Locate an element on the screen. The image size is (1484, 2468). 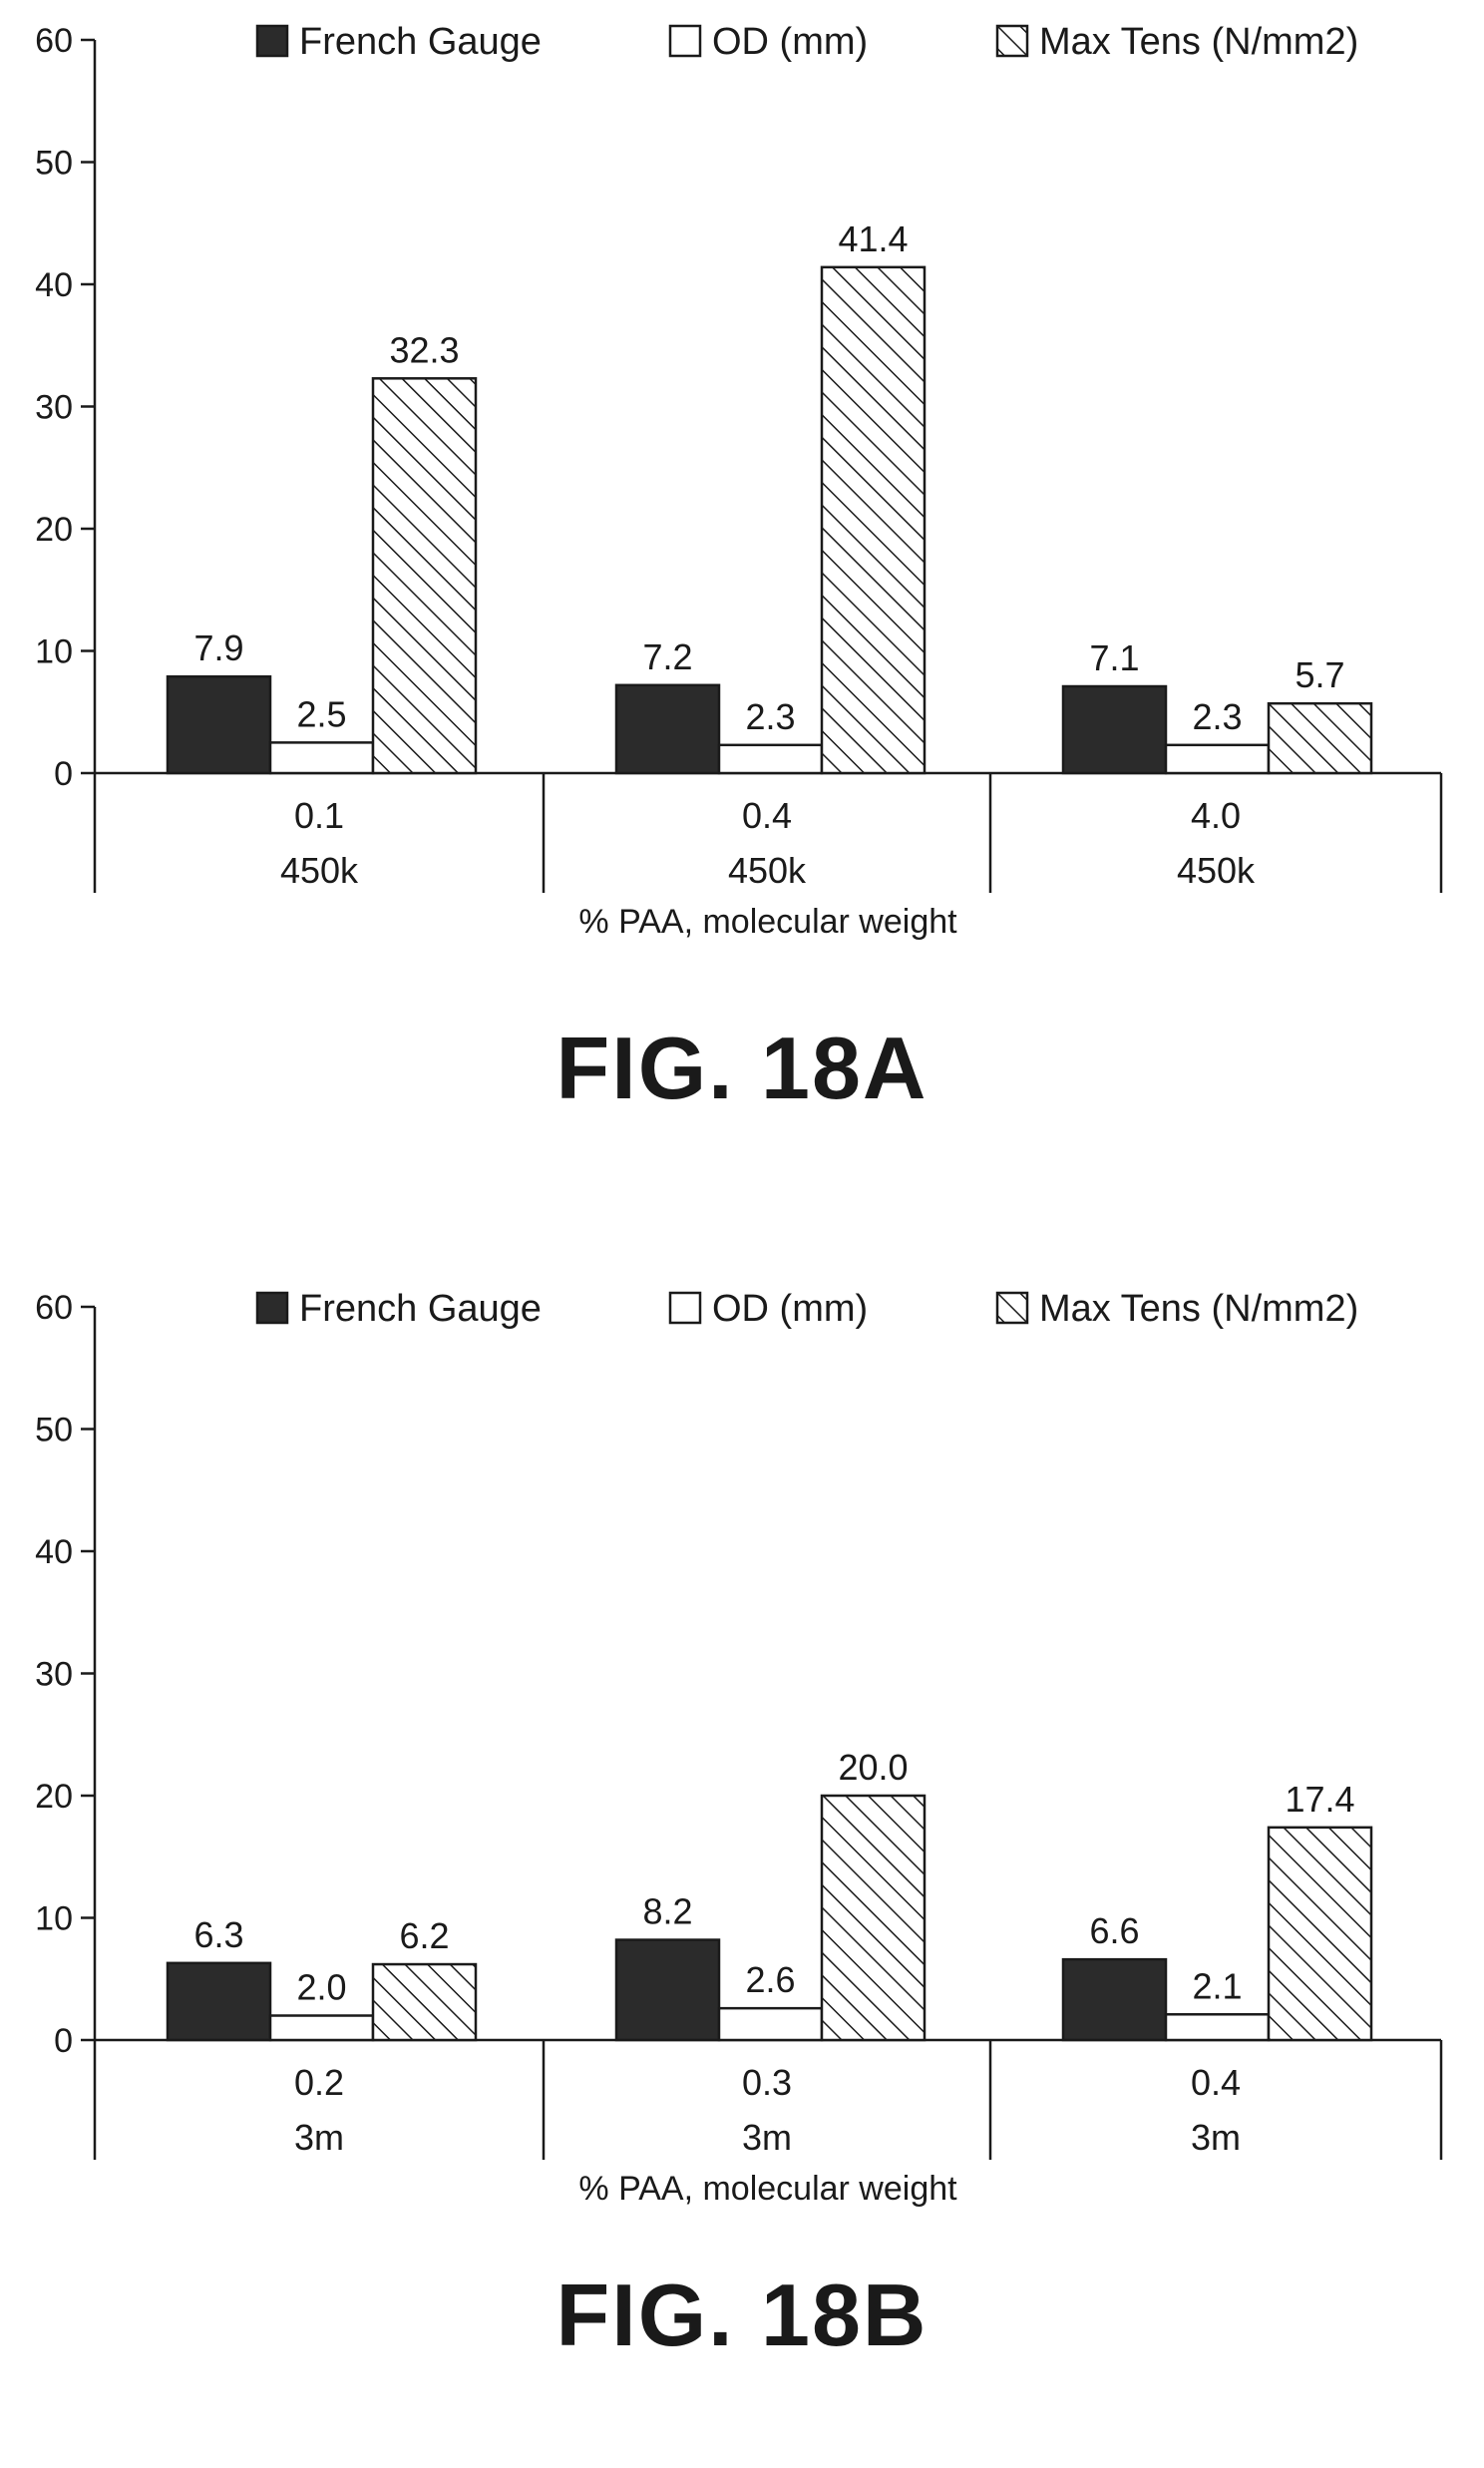
data-label: 2.5 is located at coordinates (321, 713).